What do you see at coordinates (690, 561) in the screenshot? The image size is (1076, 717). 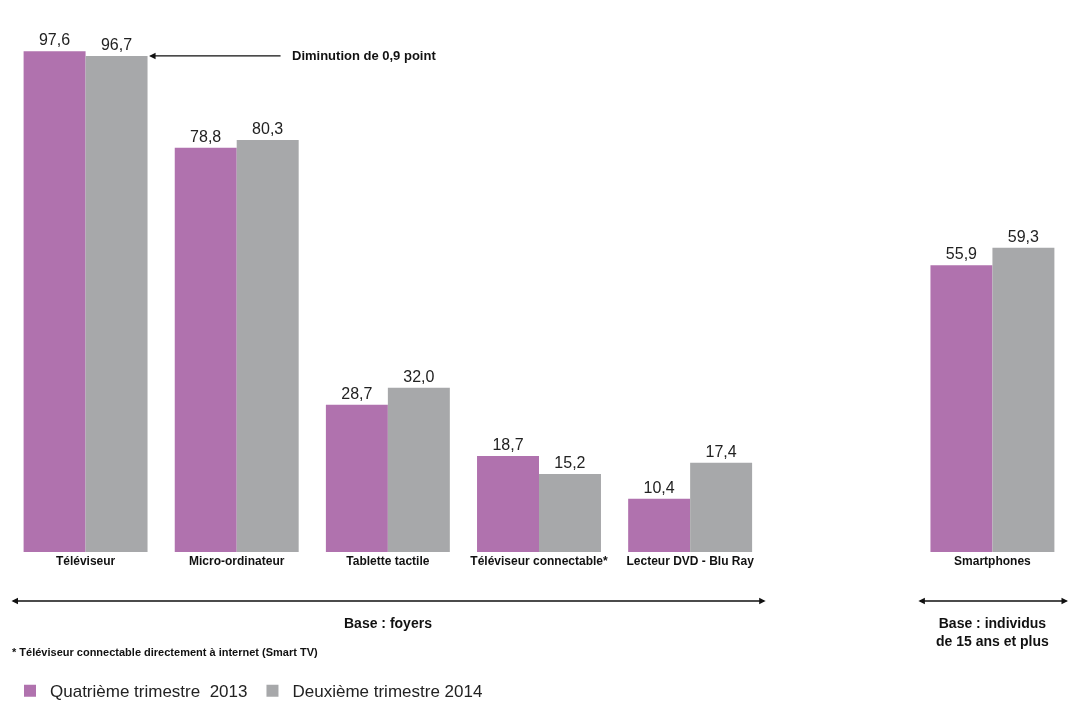 I see `x-tick-label: Lecteur DVD - Blu Ray` at bounding box center [690, 561].